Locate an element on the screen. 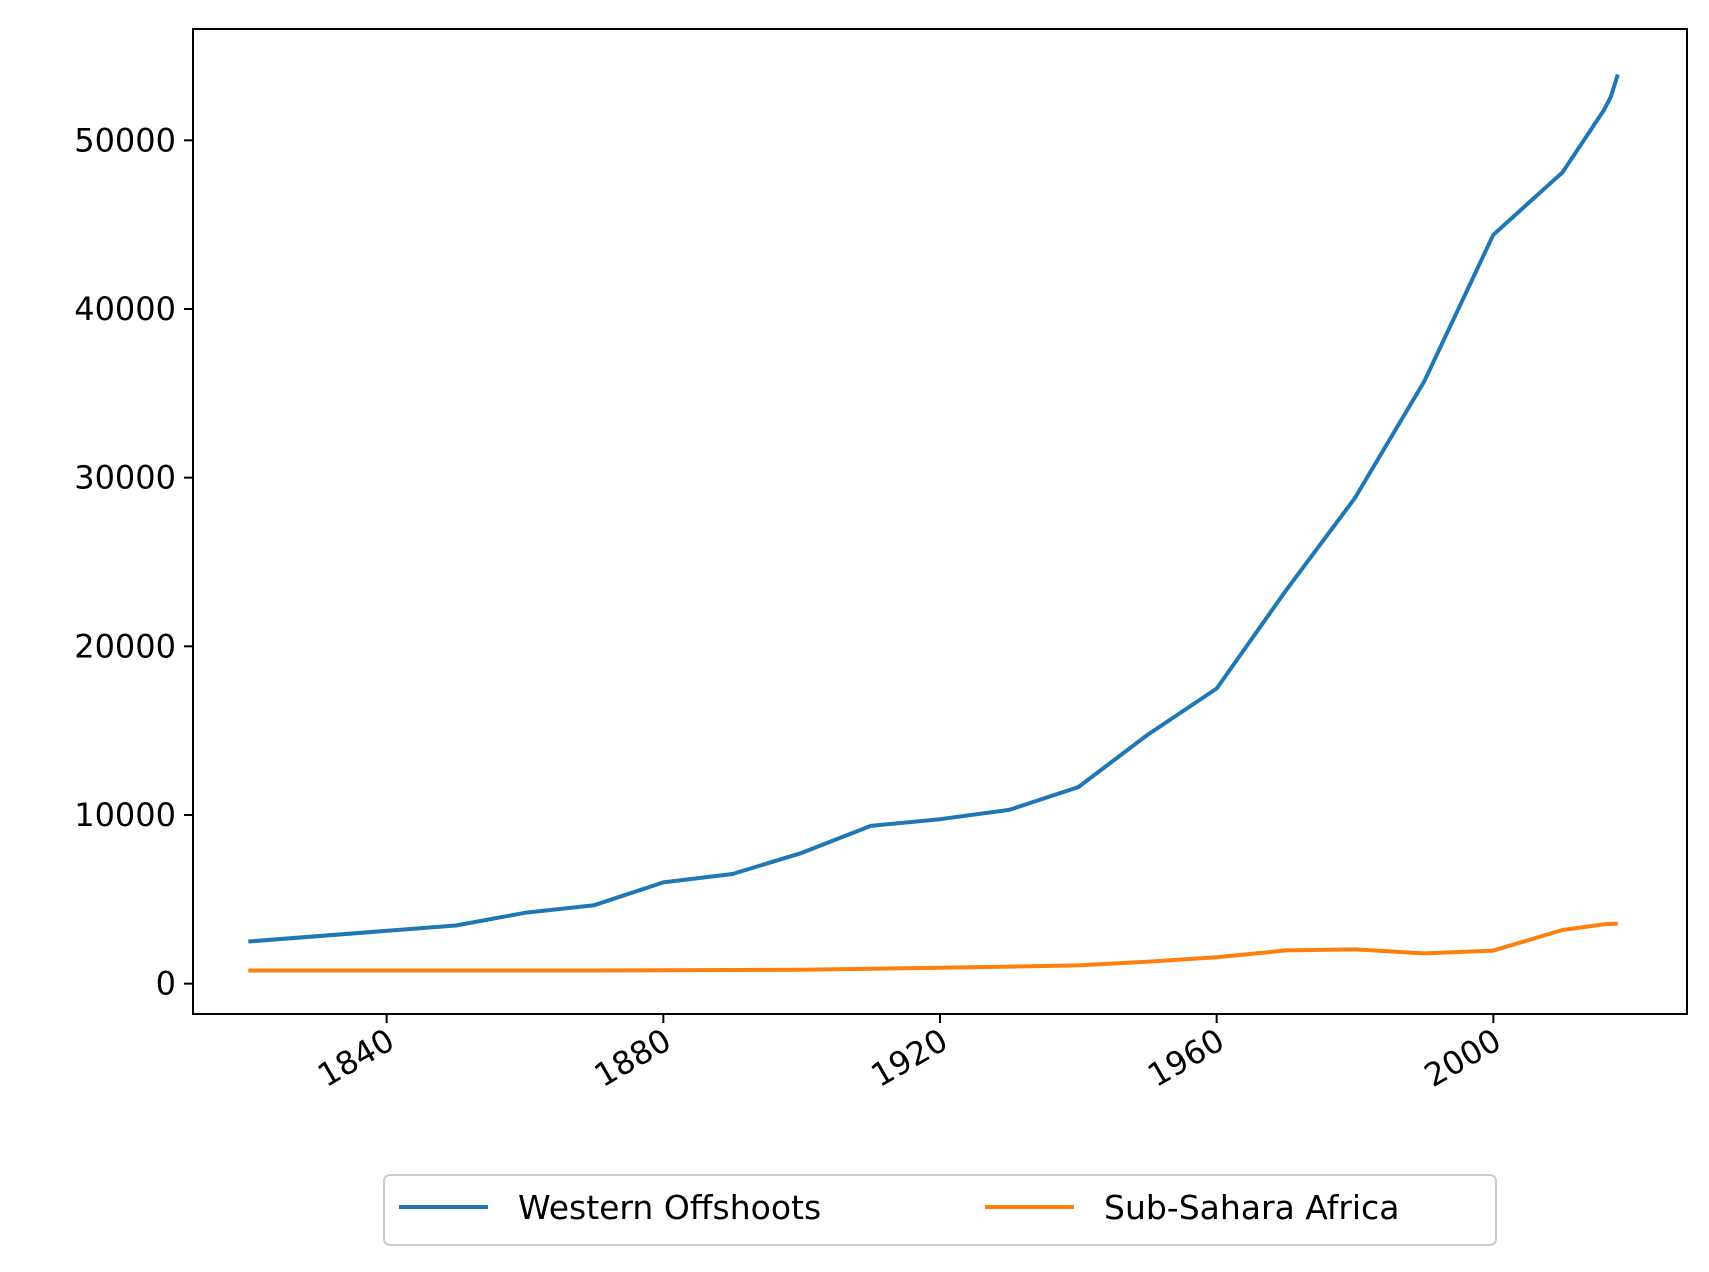 This screenshot has width=1709, height=1272. y-tick-label-3: 30000 is located at coordinates (125, 478).